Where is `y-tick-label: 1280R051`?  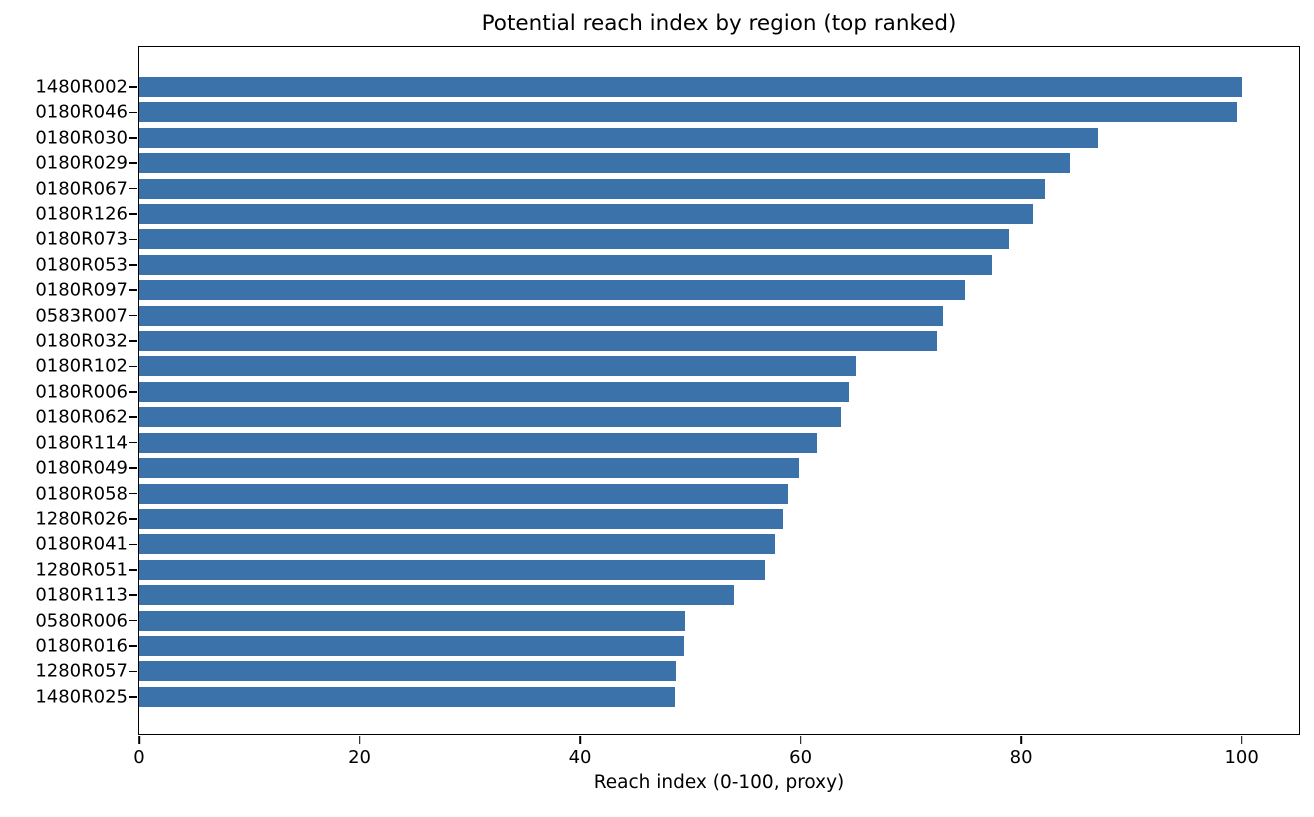
y-tick-label: 1280R051 is located at coordinates (81, 570).